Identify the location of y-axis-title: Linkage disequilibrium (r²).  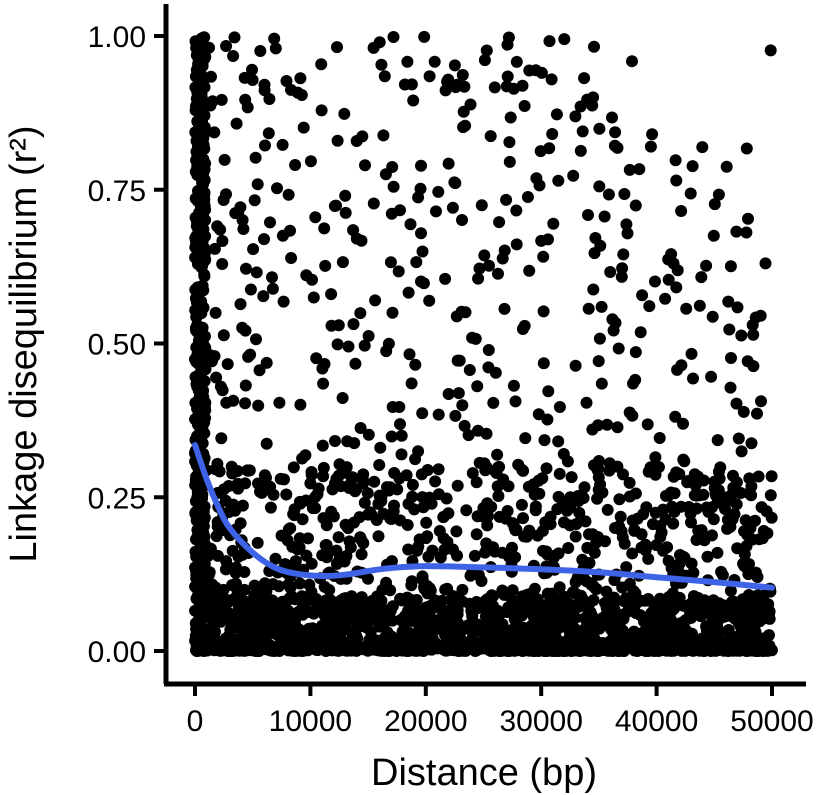
(24, 343).